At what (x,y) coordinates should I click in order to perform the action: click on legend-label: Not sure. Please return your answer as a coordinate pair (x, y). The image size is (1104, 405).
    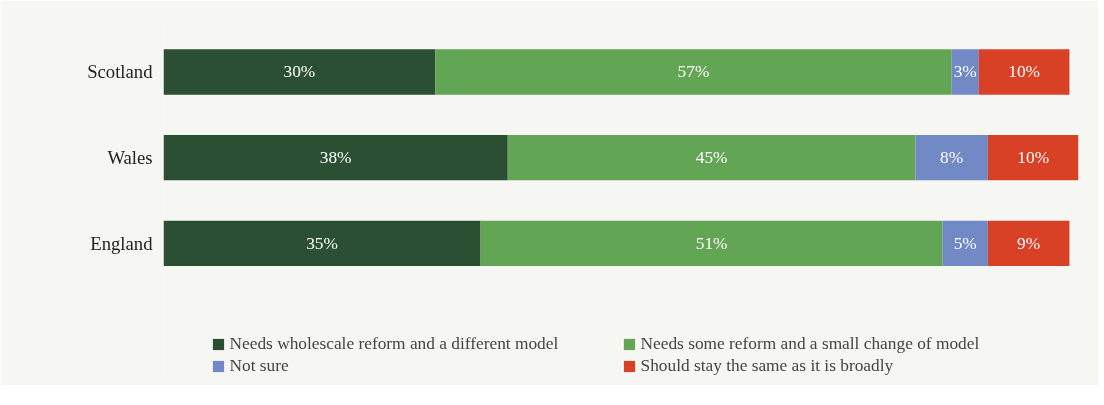
    Looking at the image, I should click on (259, 366).